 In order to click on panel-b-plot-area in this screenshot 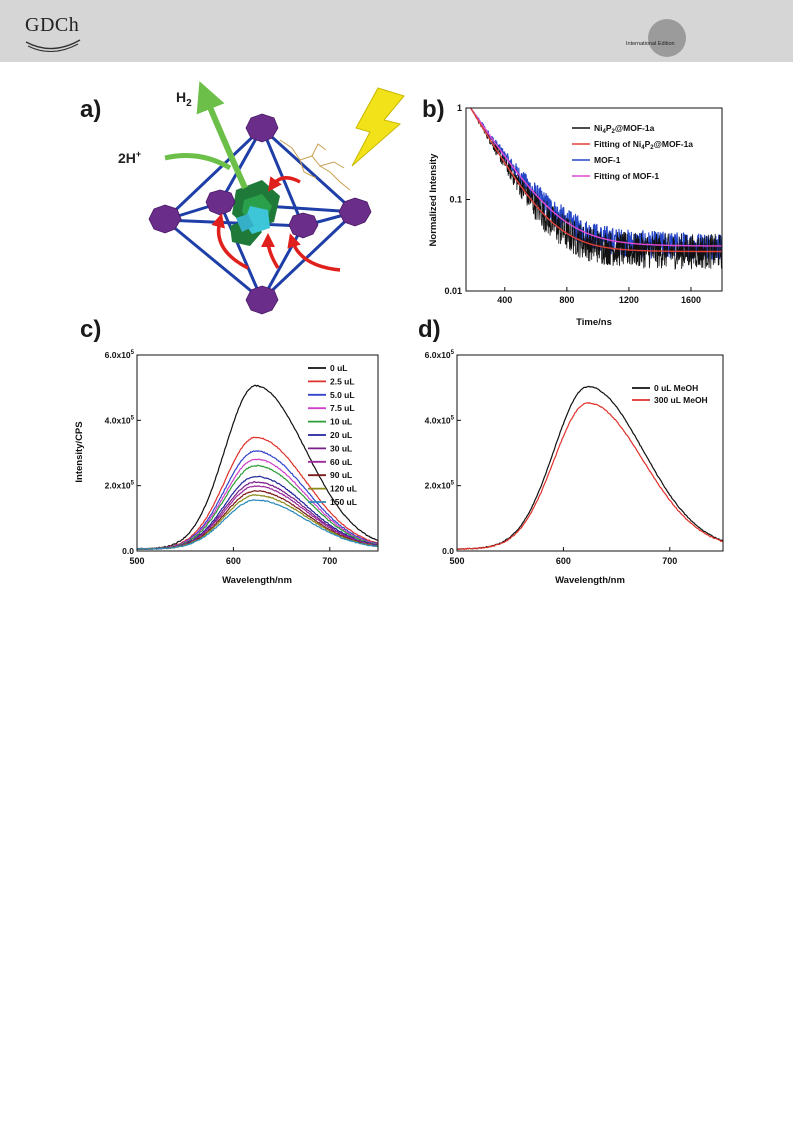, I will do `click(596, 189)`.